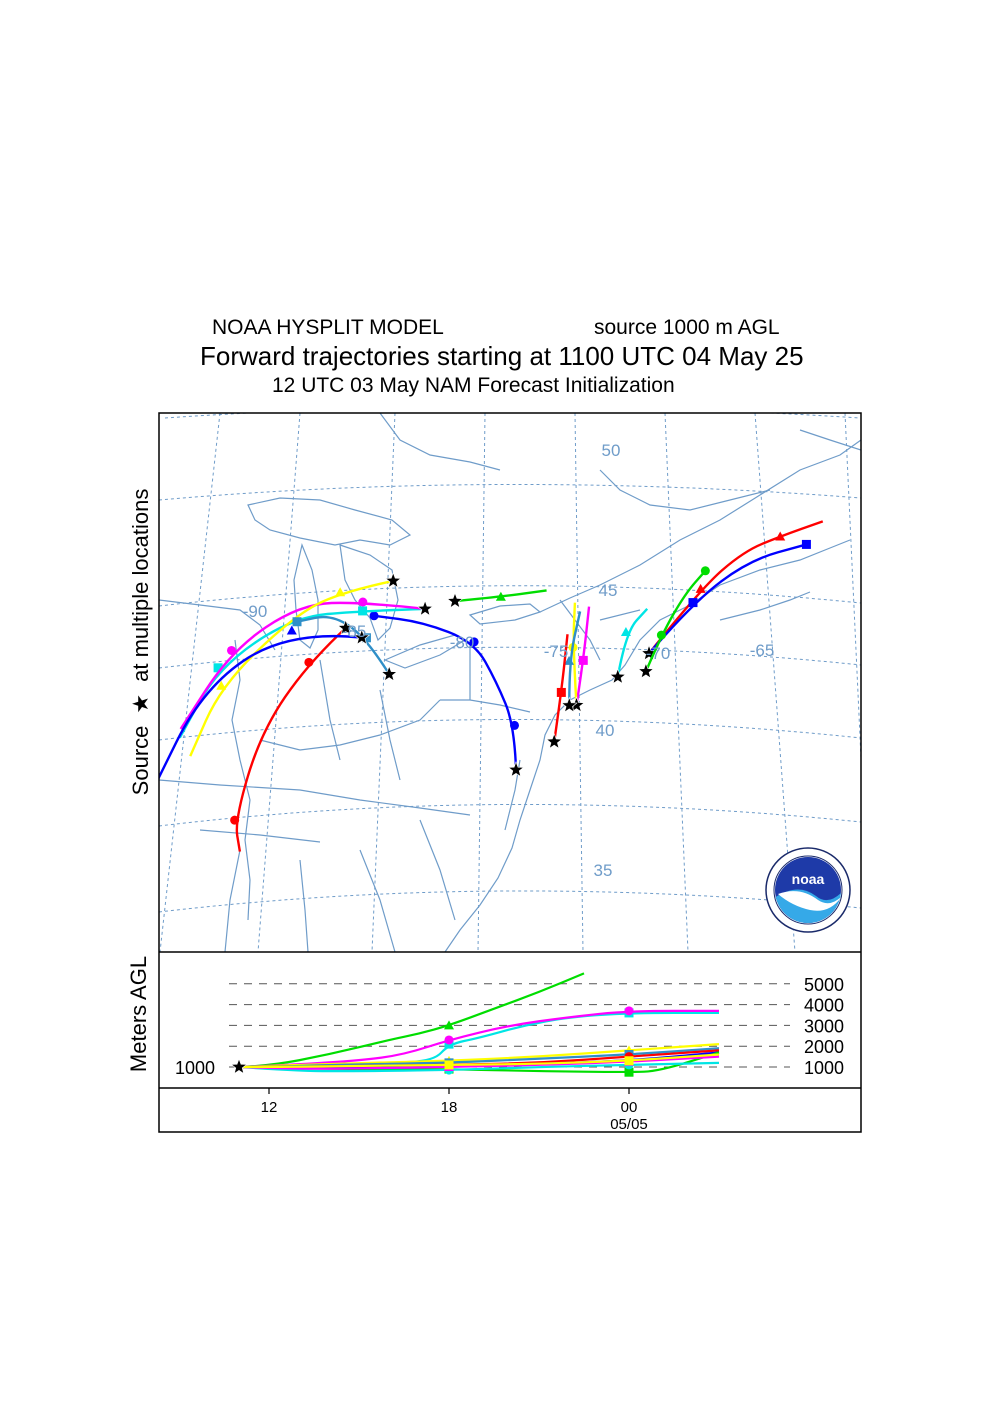  I want to click on level-label: 2000, so click(824, 1047).